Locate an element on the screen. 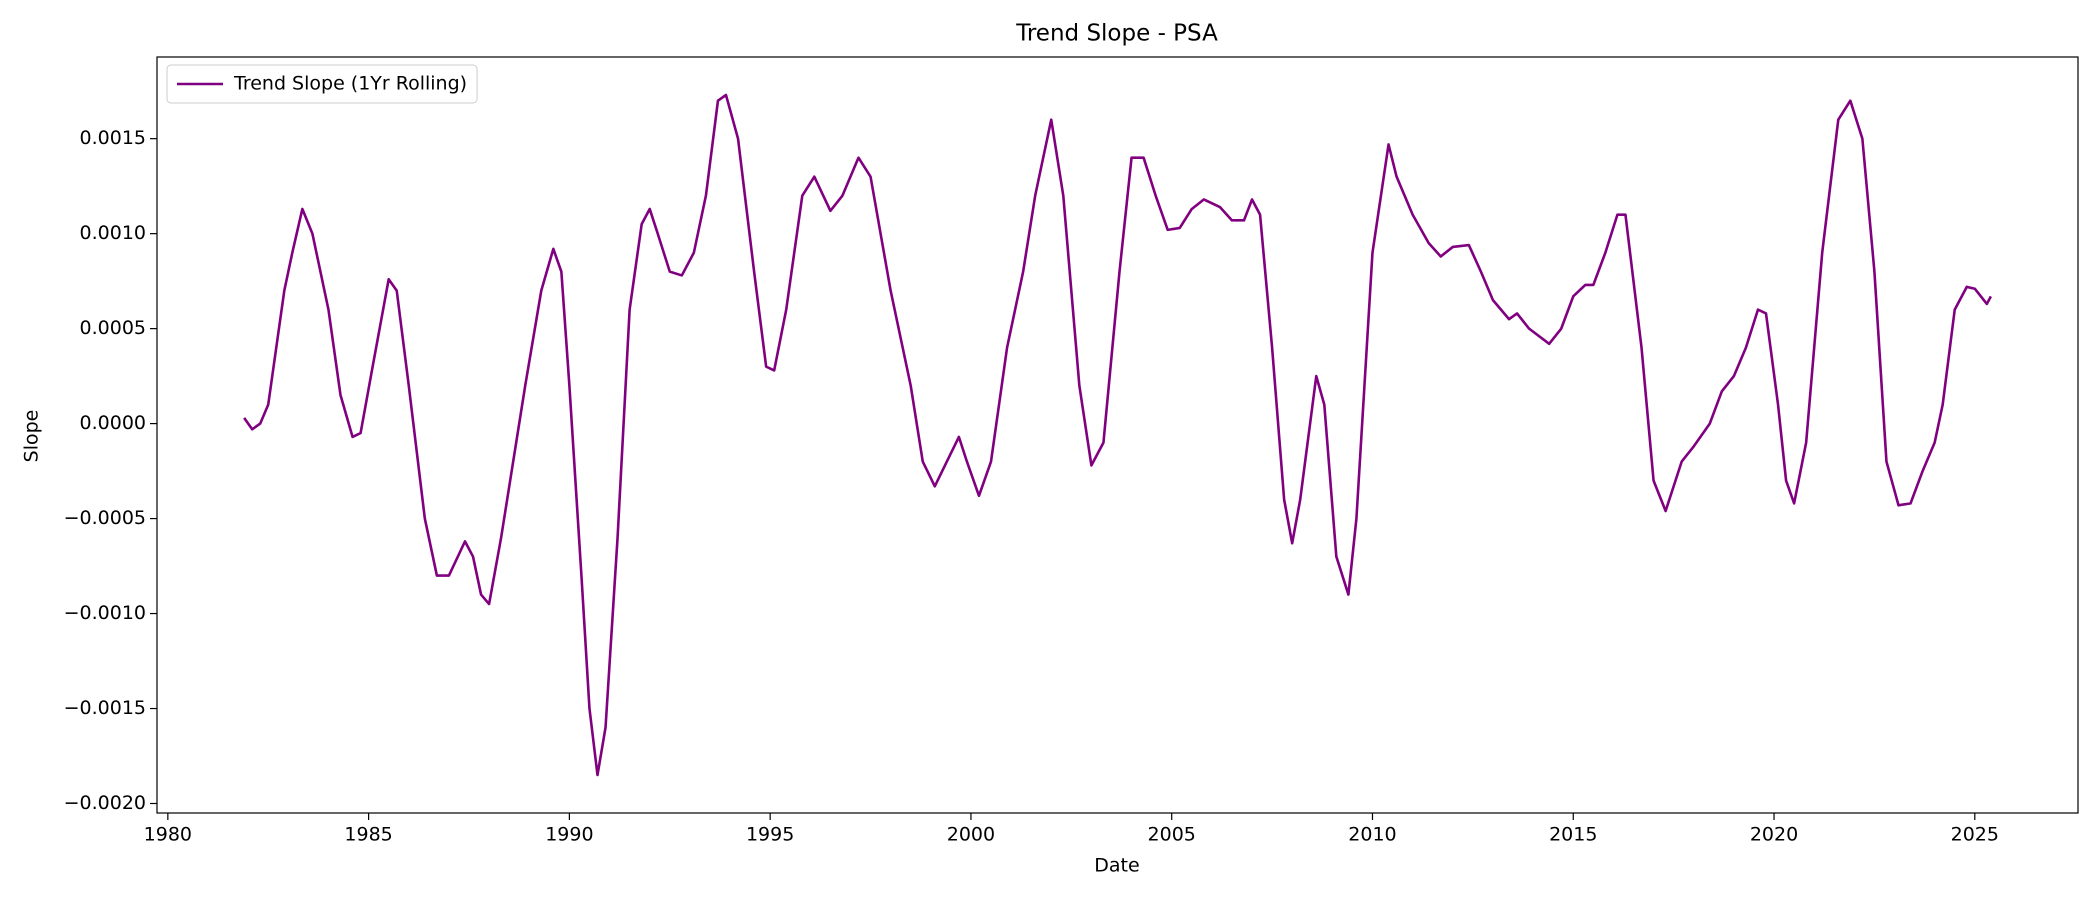  x-tick-label: 1985 is located at coordinates (368, 835).